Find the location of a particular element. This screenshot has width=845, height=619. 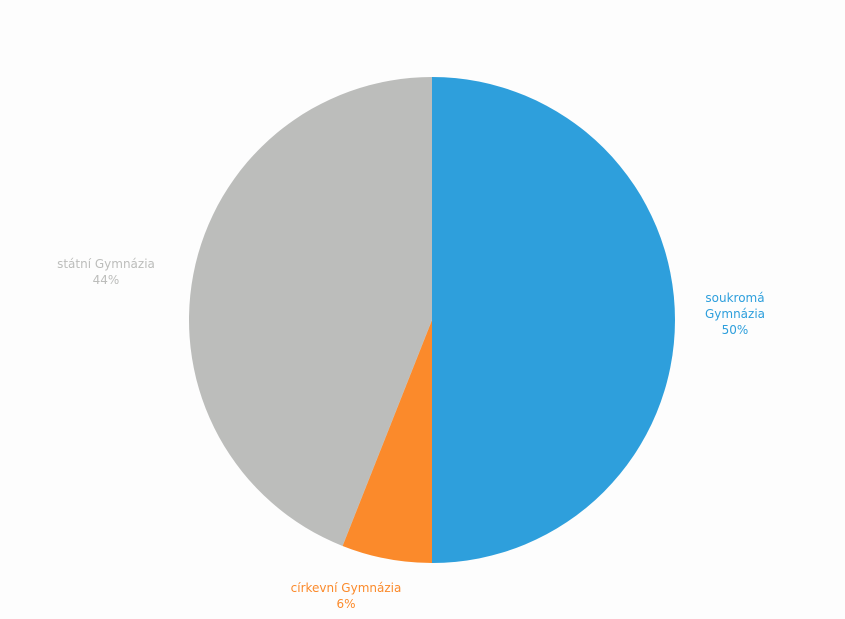

slice-value-label: 6% is located at coordinates (346, 604).